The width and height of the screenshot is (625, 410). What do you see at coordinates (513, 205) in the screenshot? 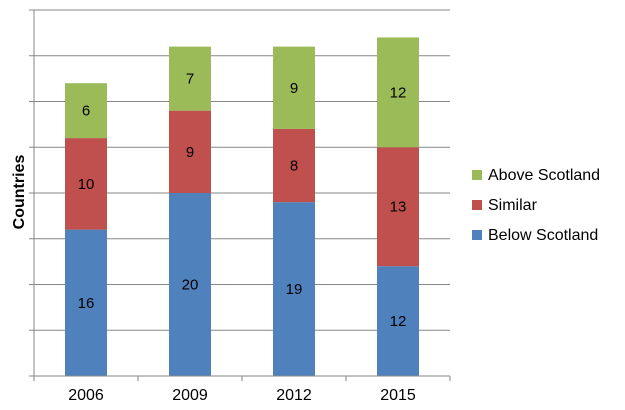
I see `legend-label: Similar` at bounding box center [513, 205].